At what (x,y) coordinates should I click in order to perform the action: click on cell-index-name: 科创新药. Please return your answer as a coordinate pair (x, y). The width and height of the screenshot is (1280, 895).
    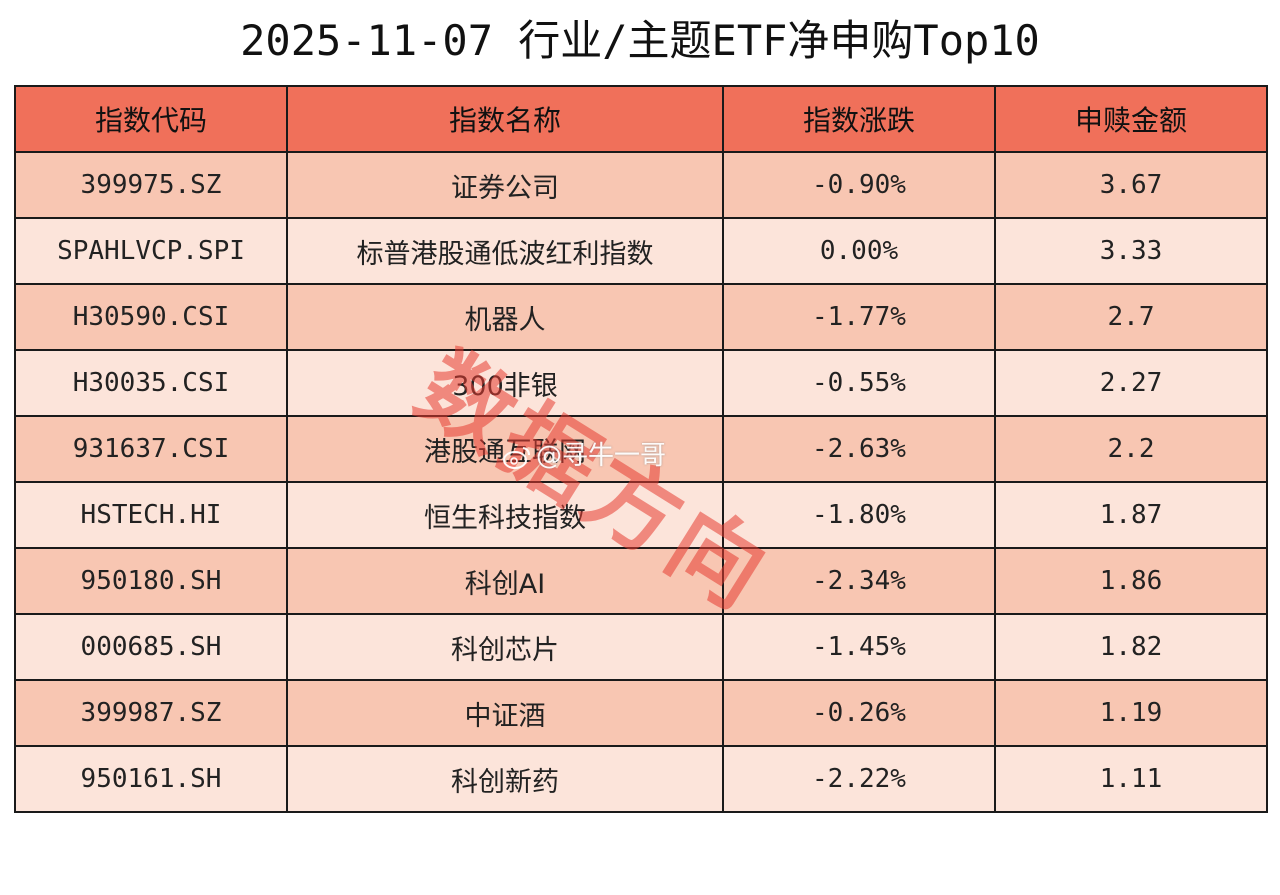
    Looking at the image, I should click on (505, 779).